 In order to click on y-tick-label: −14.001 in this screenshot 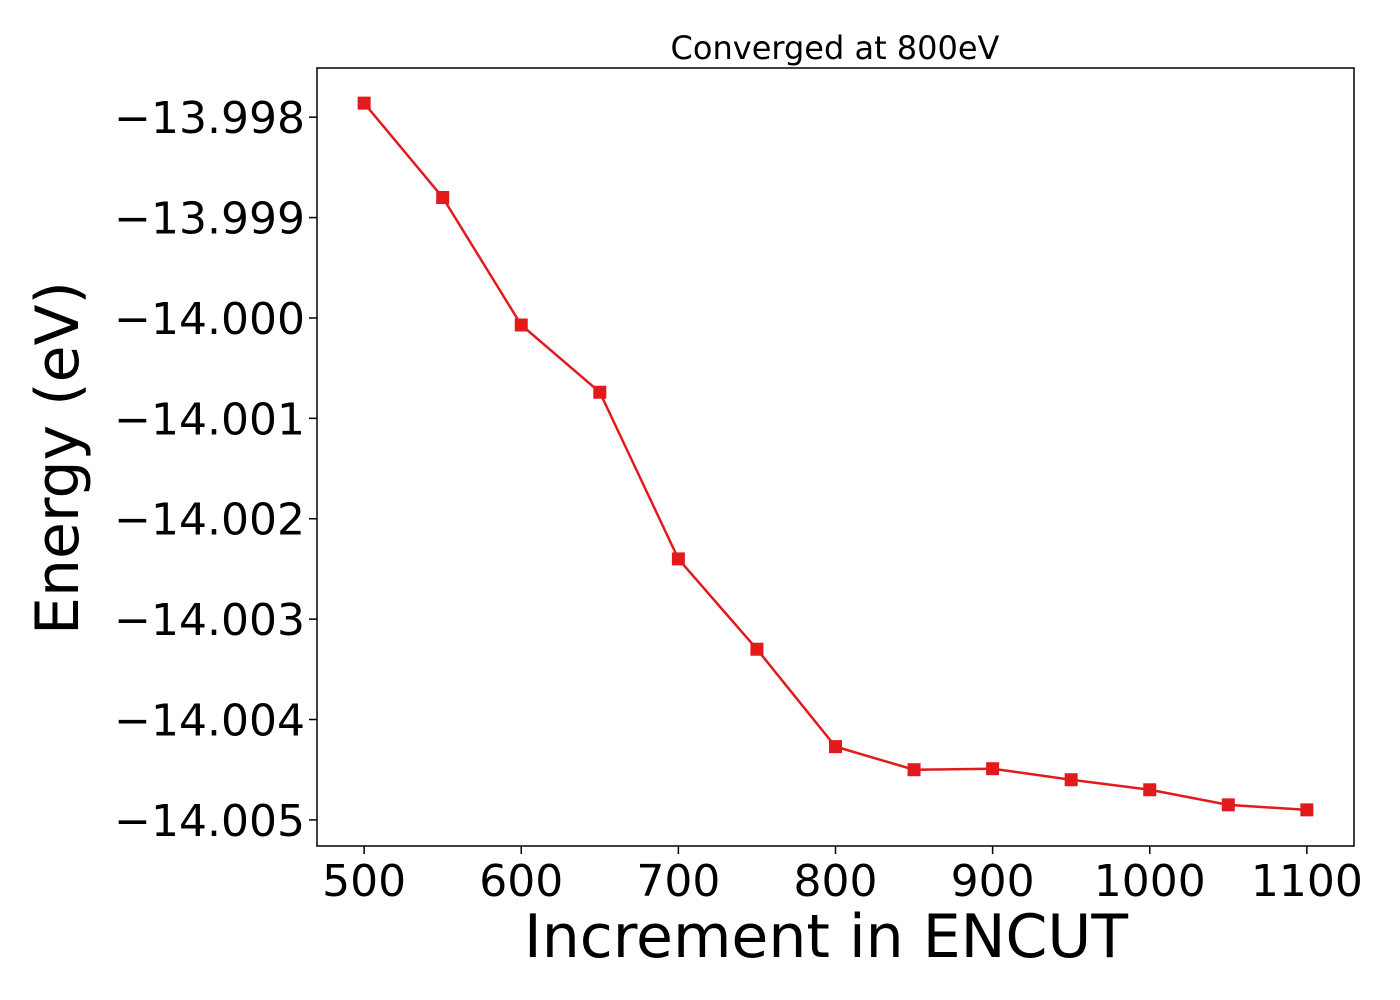, I will do `click(209, 419)`.